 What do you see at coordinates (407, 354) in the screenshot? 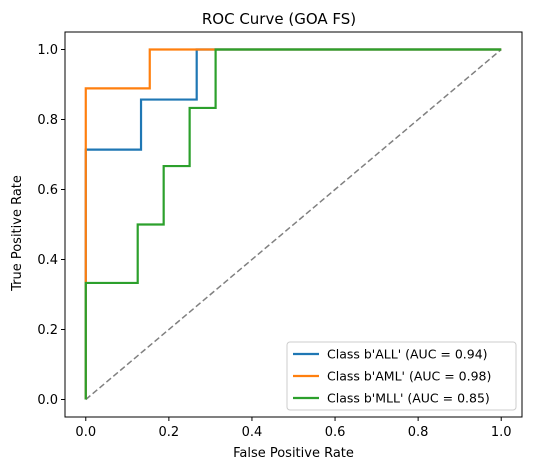
I see `legend-label-0: Class b'ALL' (AUC = 0.94)` at bounding box center [407, 354].